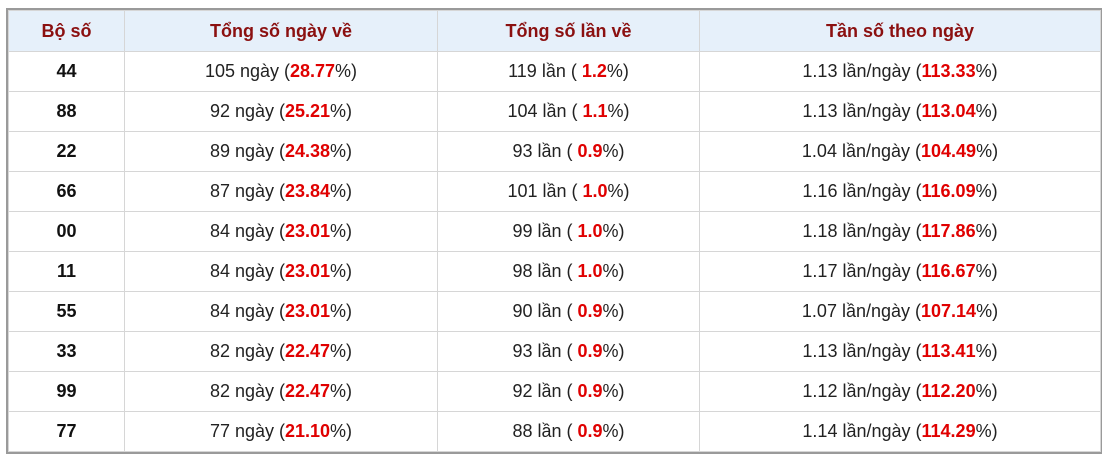 The height and width of the screenshot is (461, 1108). I want to click on stat-text: 90 lần (, so click(545, 311).